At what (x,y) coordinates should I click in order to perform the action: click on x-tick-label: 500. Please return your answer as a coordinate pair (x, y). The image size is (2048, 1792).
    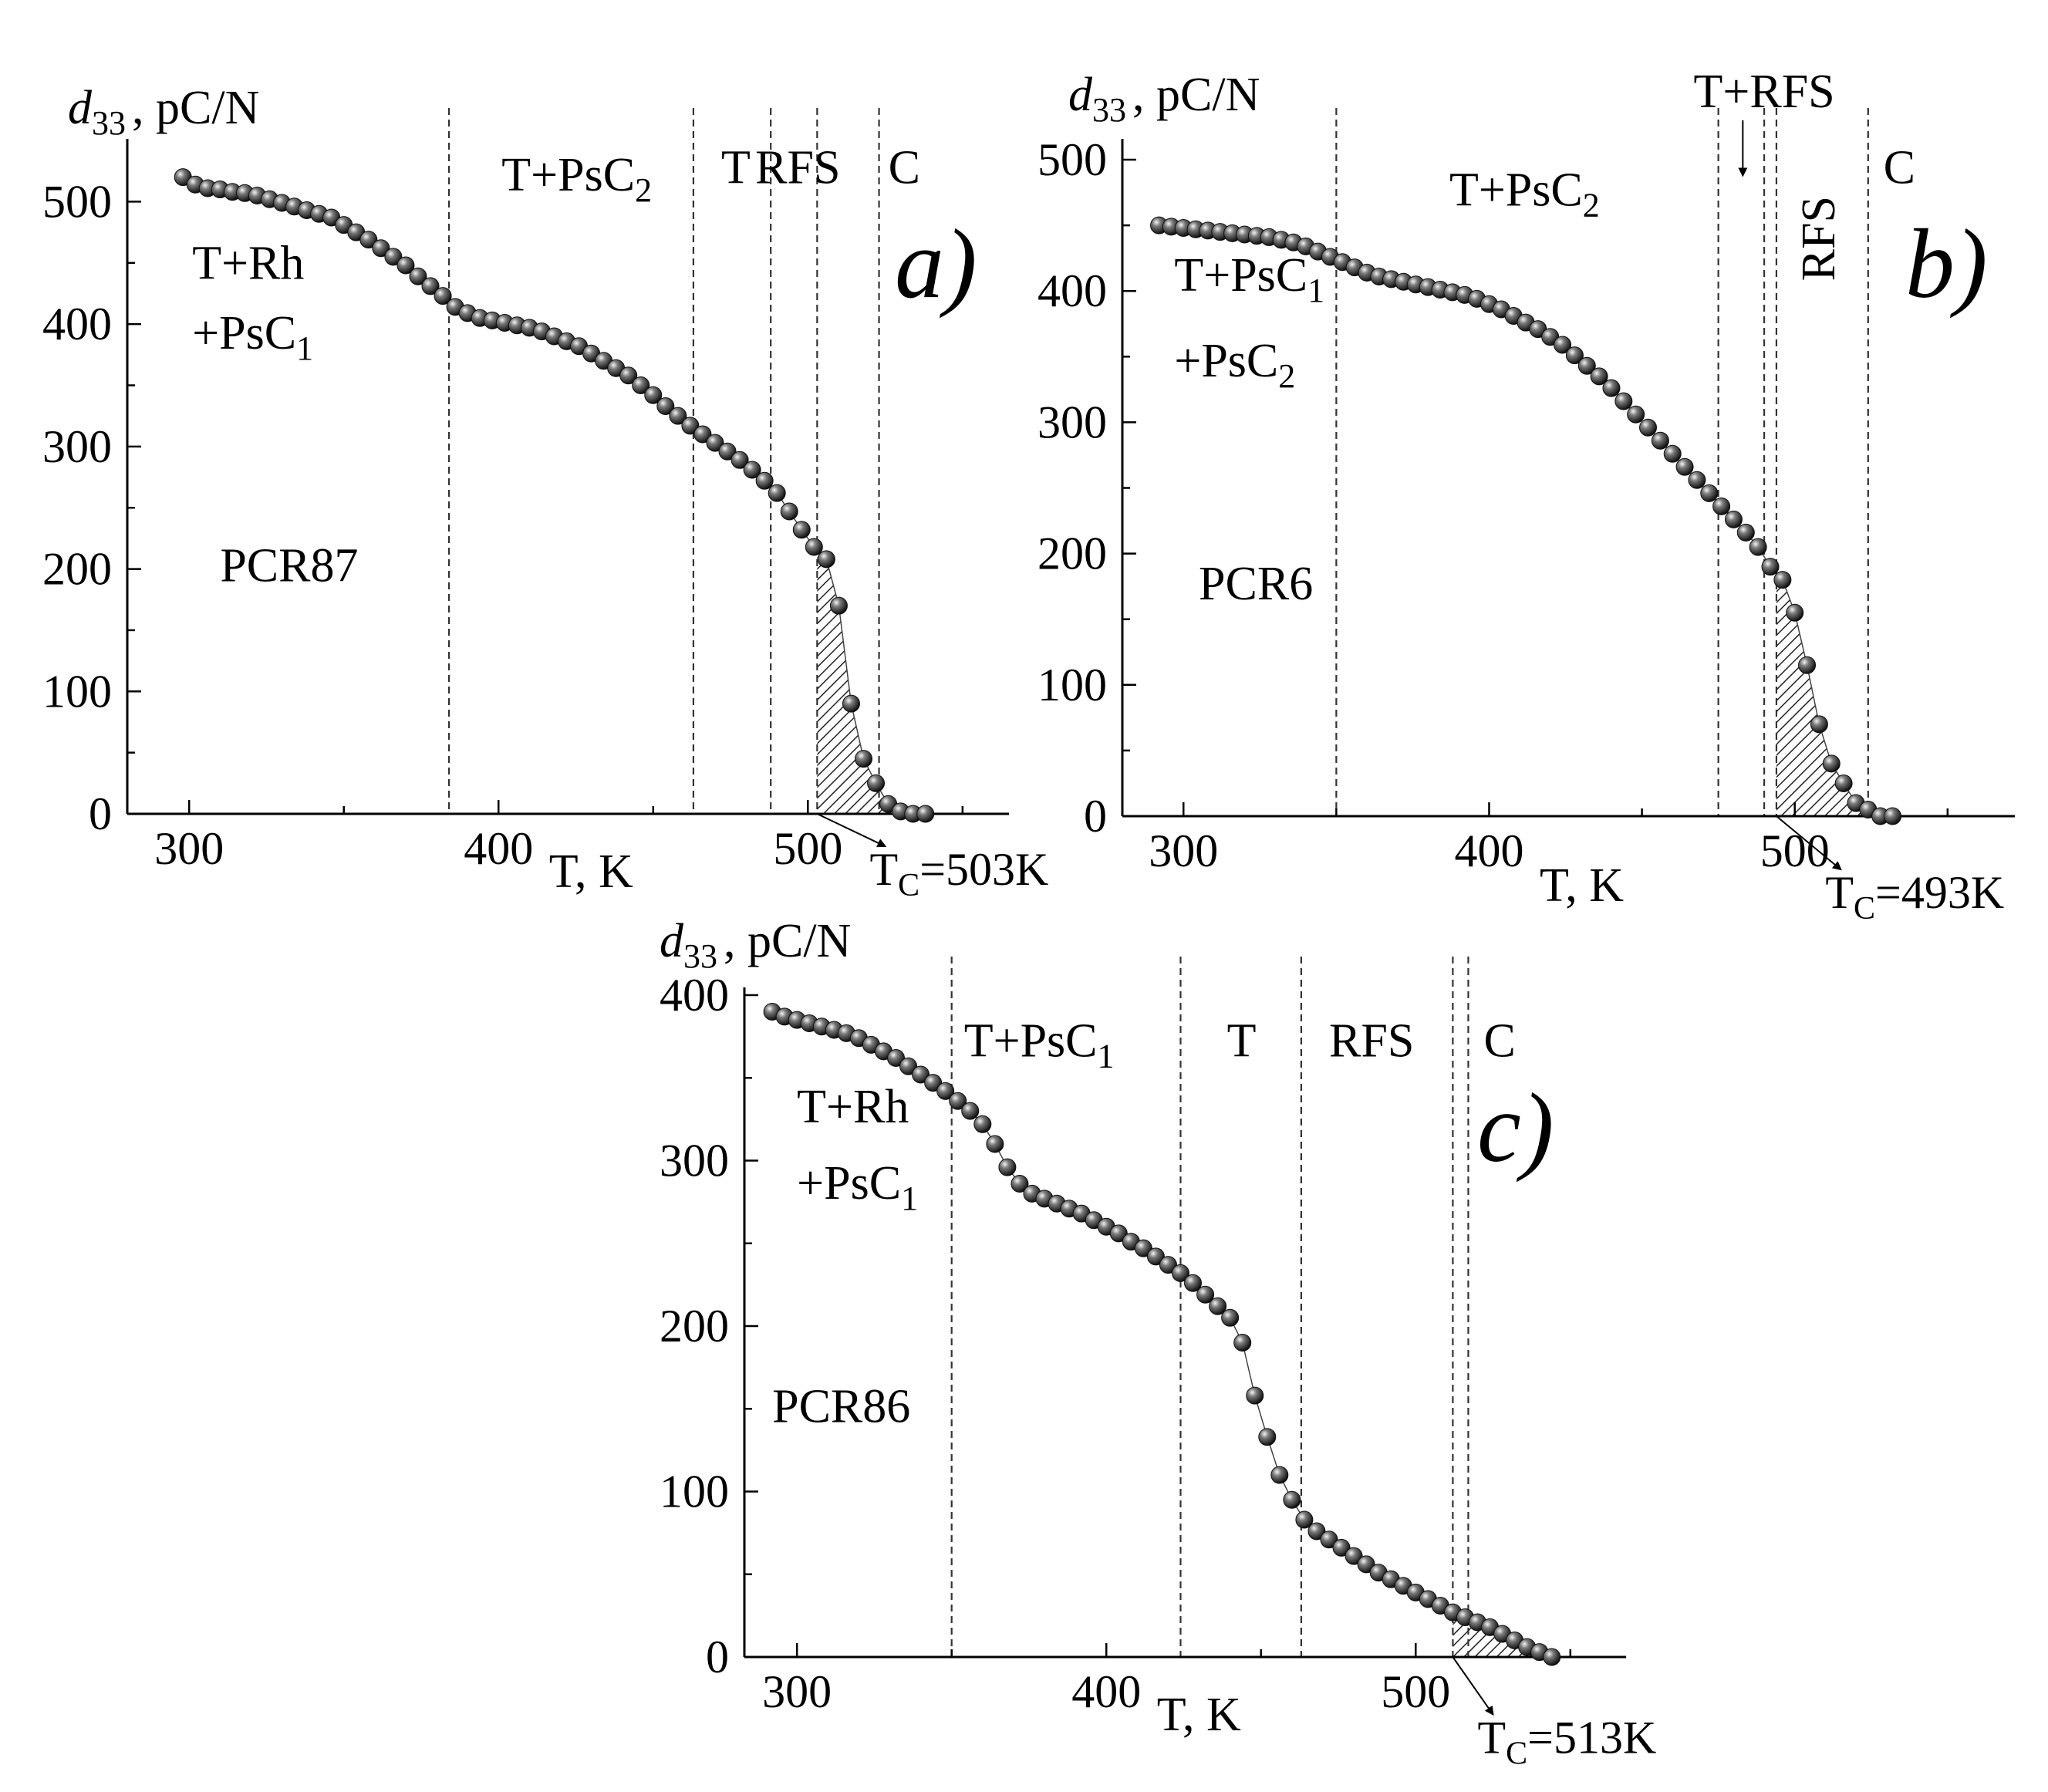
    Looking at the image, I should click on (1415, 1691).